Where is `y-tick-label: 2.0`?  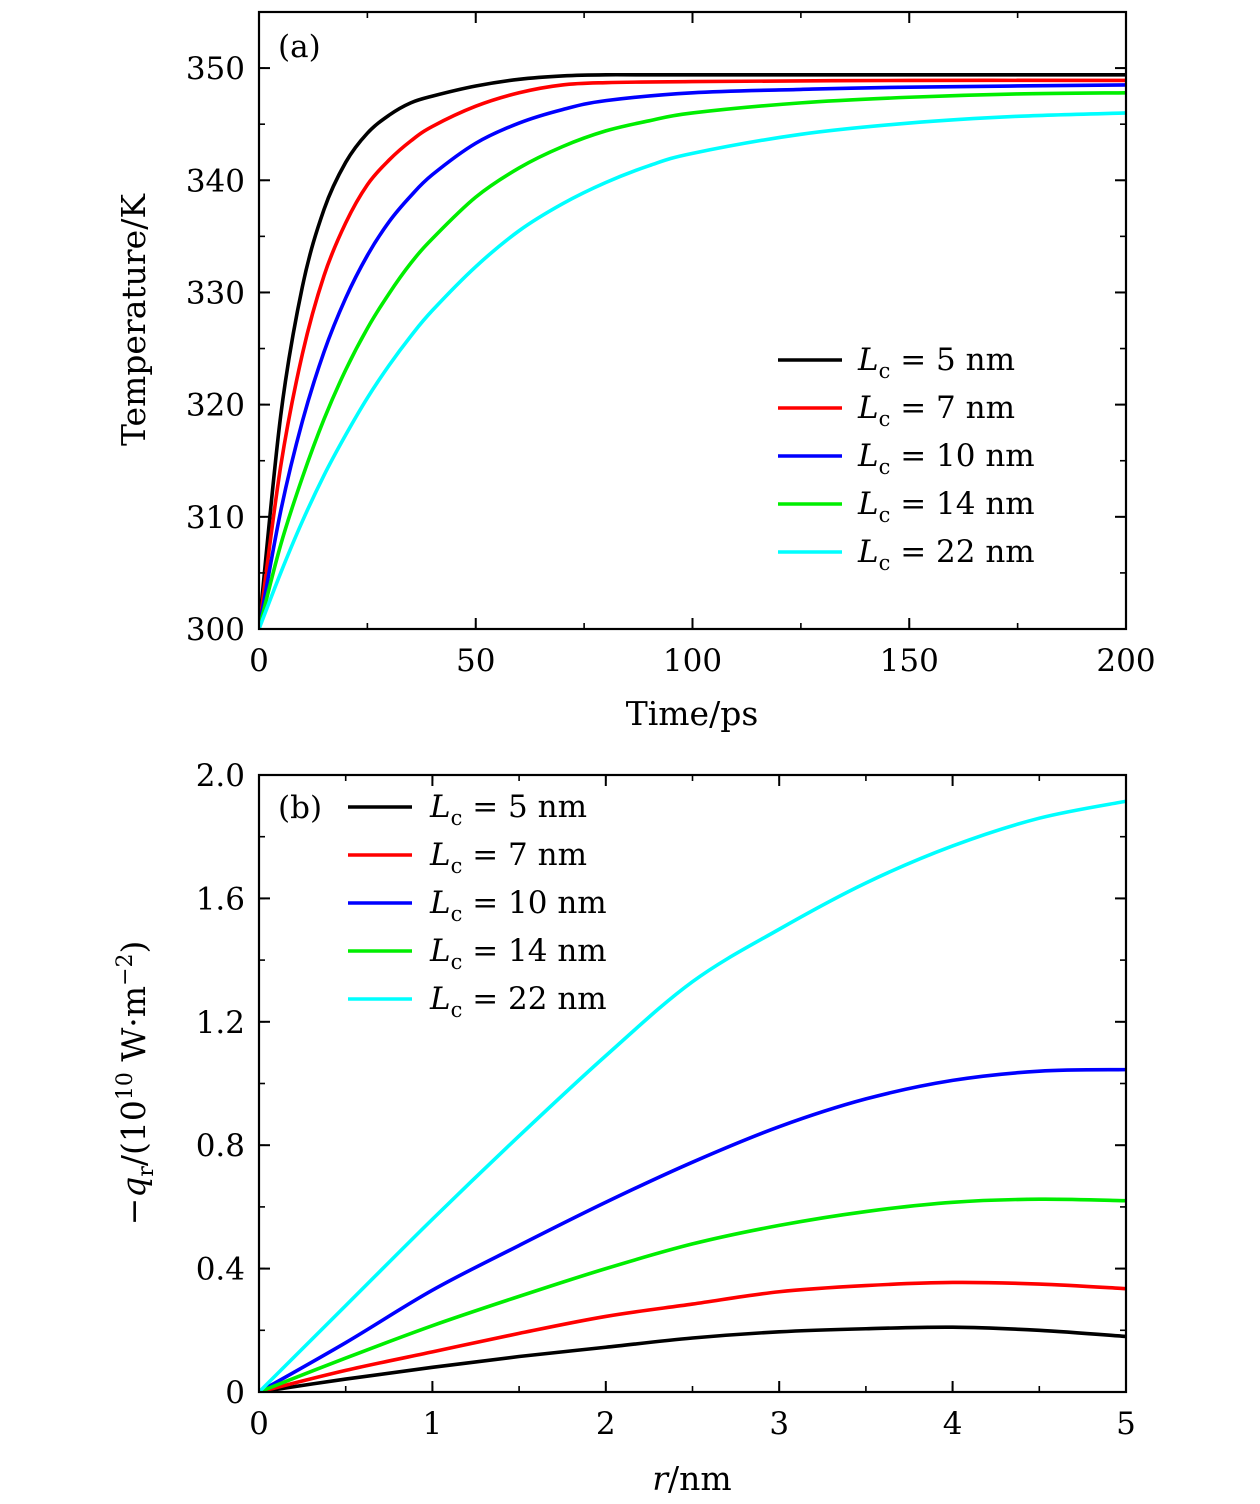
y-tick-label: 2.0 is located at coordinates (220, 776).